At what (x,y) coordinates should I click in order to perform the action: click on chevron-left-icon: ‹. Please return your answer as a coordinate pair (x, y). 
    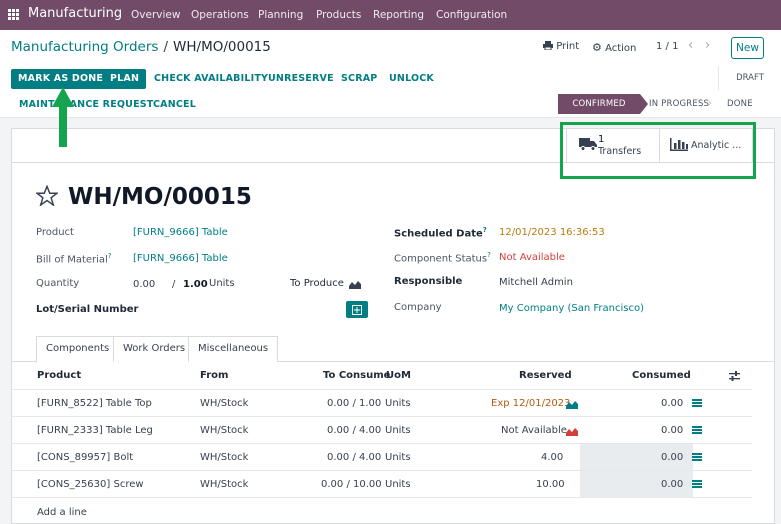
    Looking at the image, I should click on (691, 45).